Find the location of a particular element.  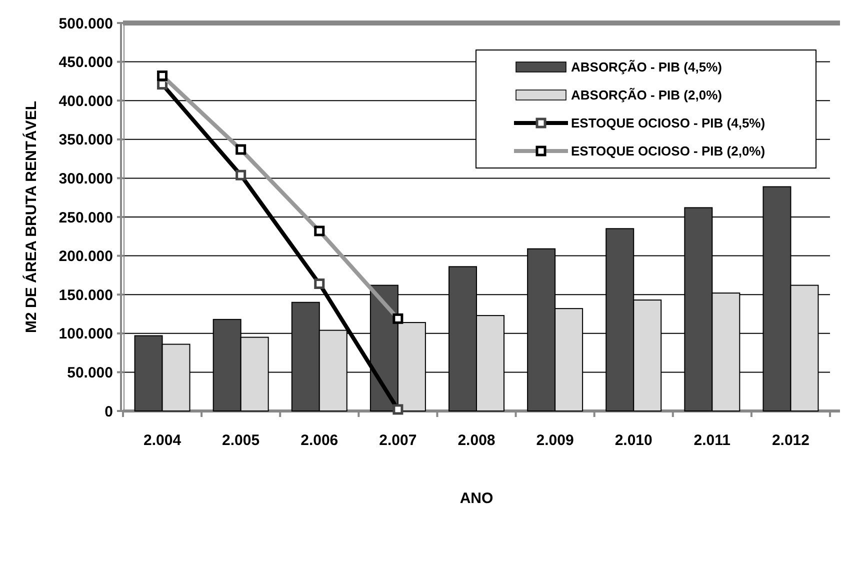

x-tick-label: 2.007 is located at coordinates (398, 440).